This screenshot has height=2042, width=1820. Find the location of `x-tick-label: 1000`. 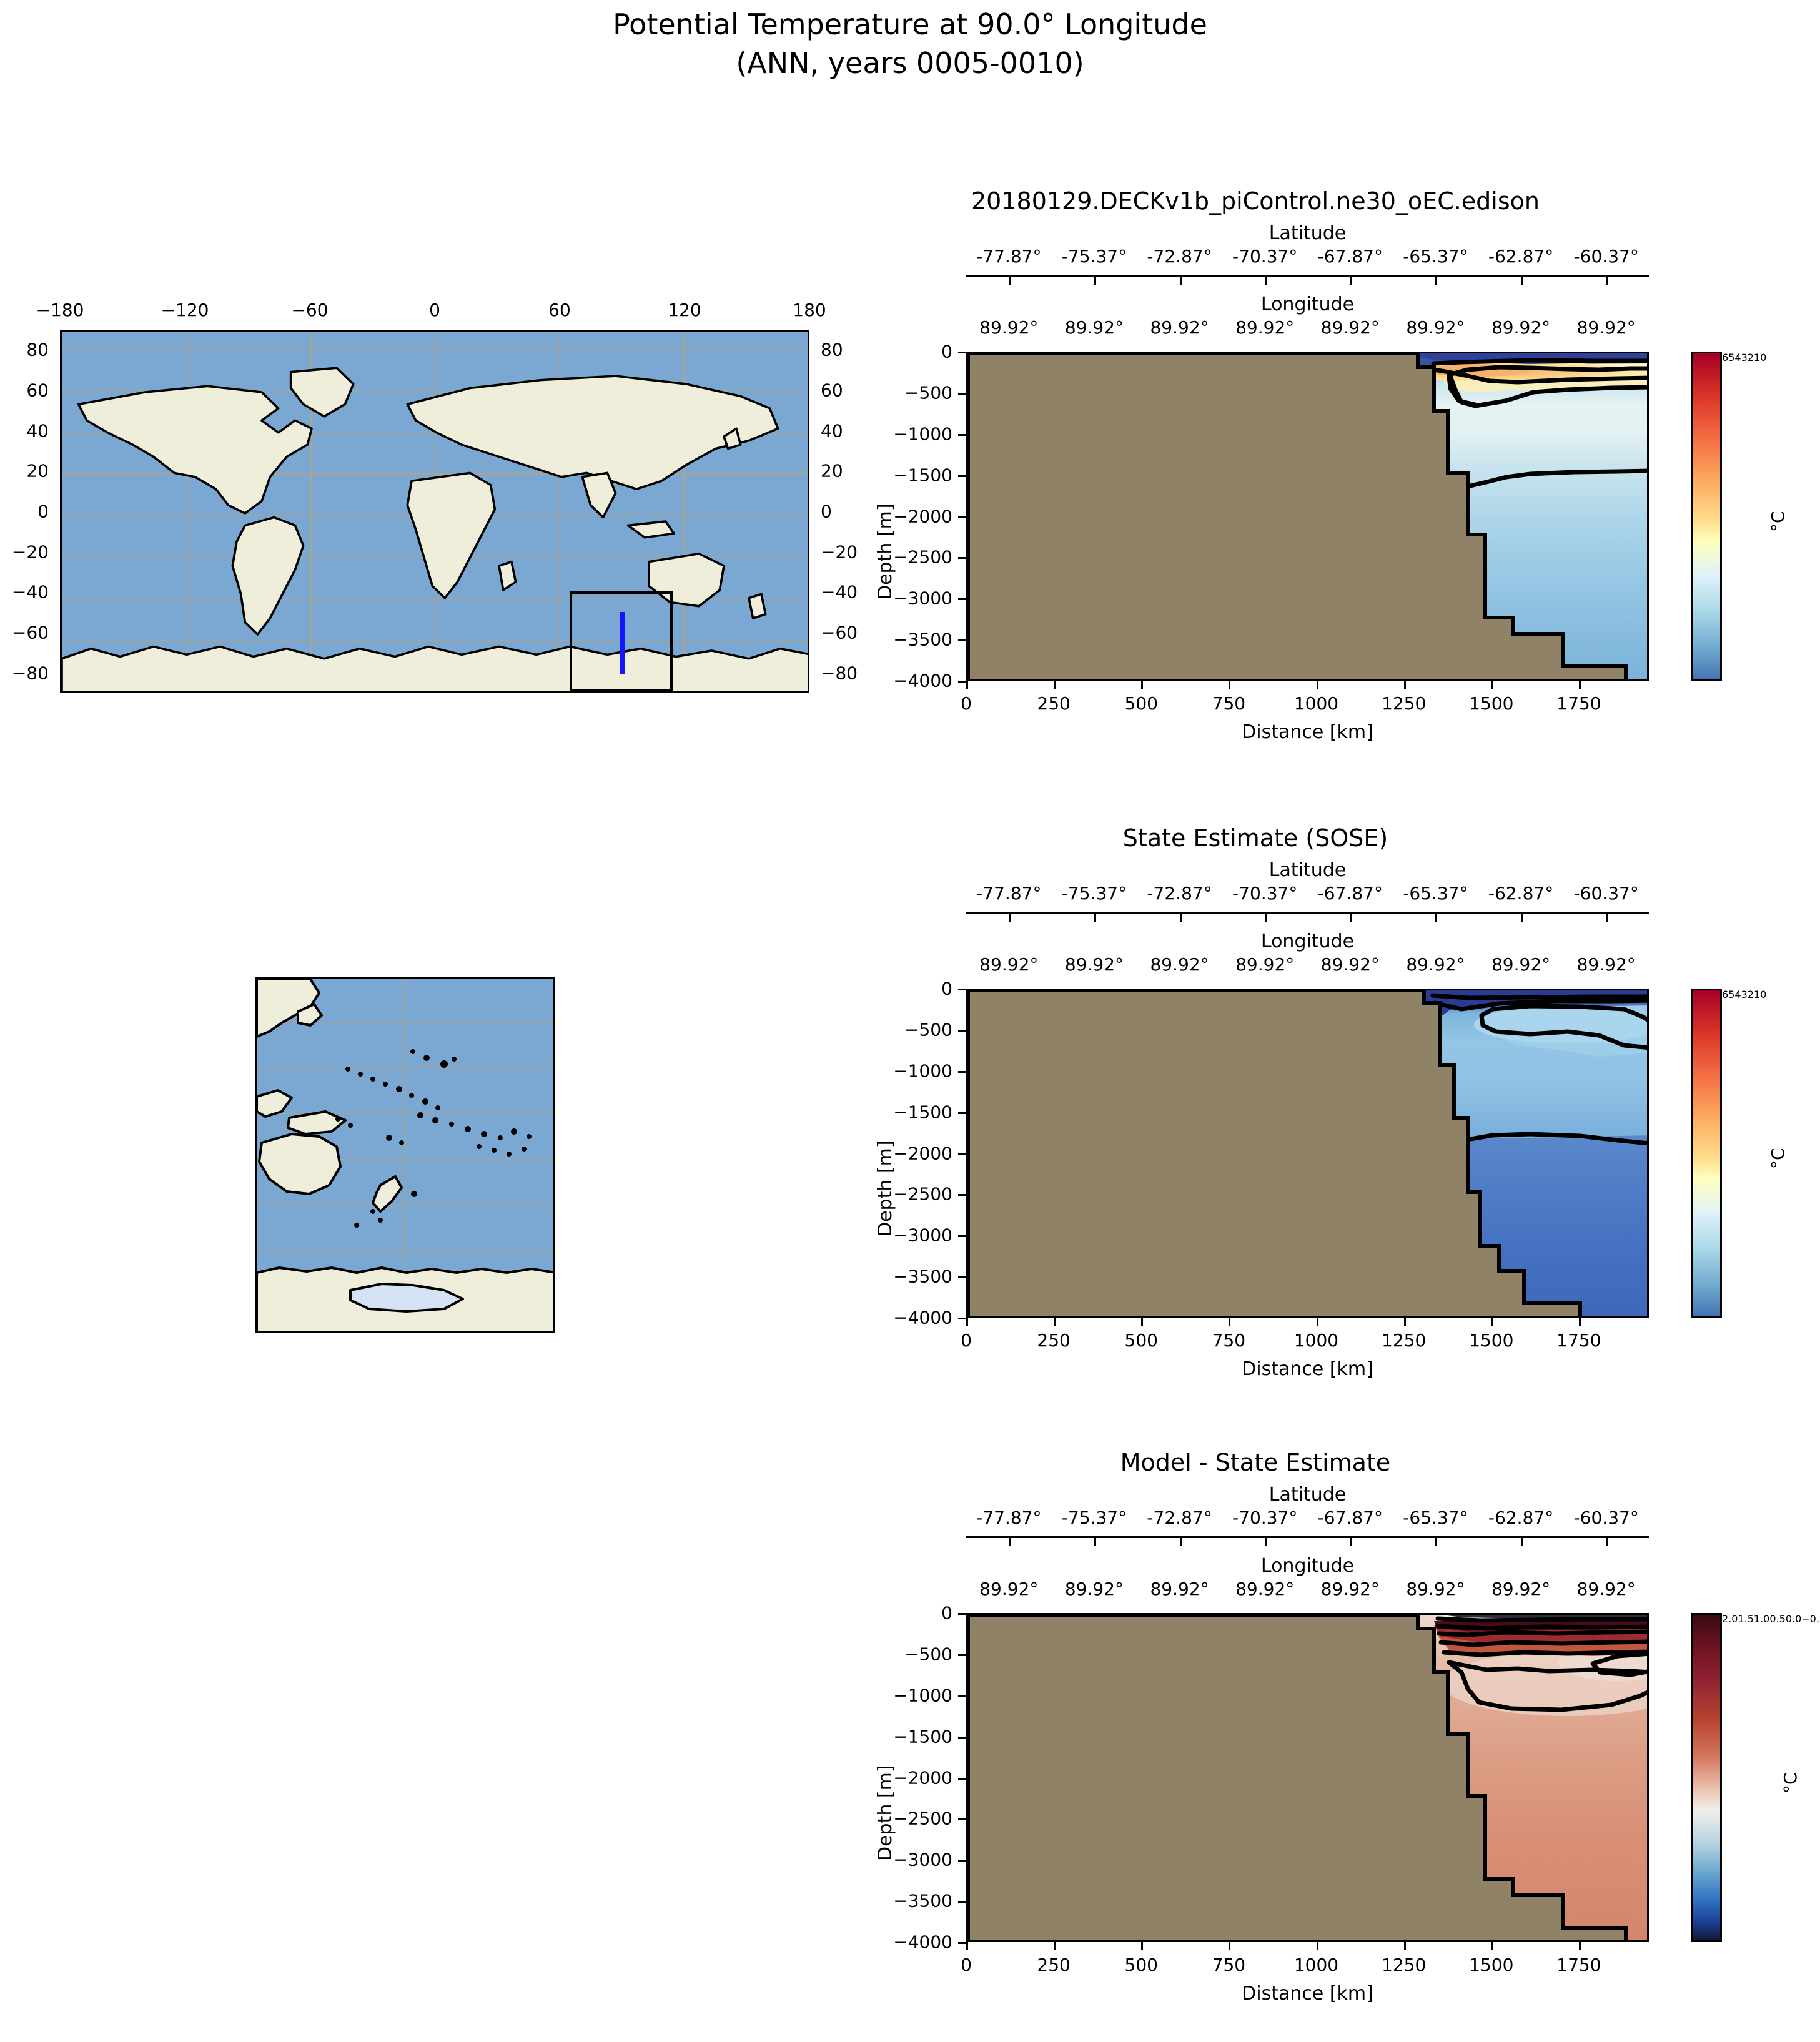

x-tick-label: 1000 is located at coordinates (1316, 1965).